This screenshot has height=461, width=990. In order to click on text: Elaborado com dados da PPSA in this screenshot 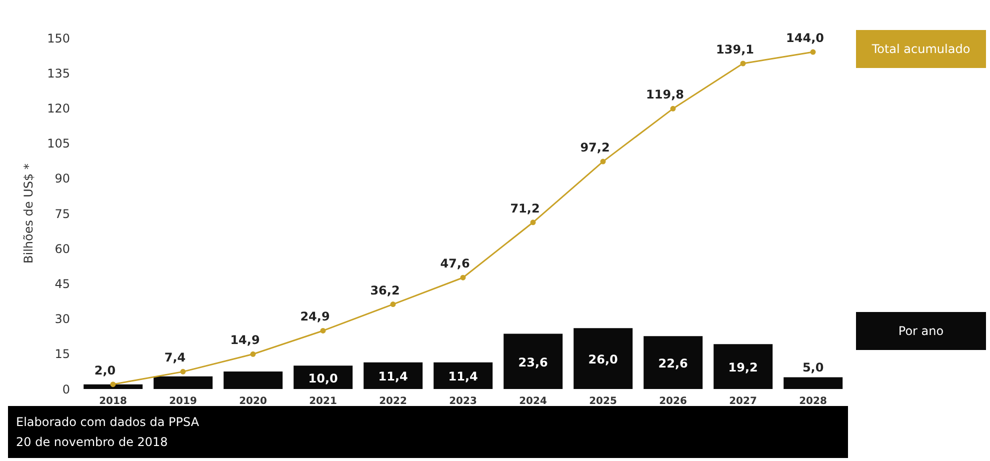, I will do `click(108, 422)`.